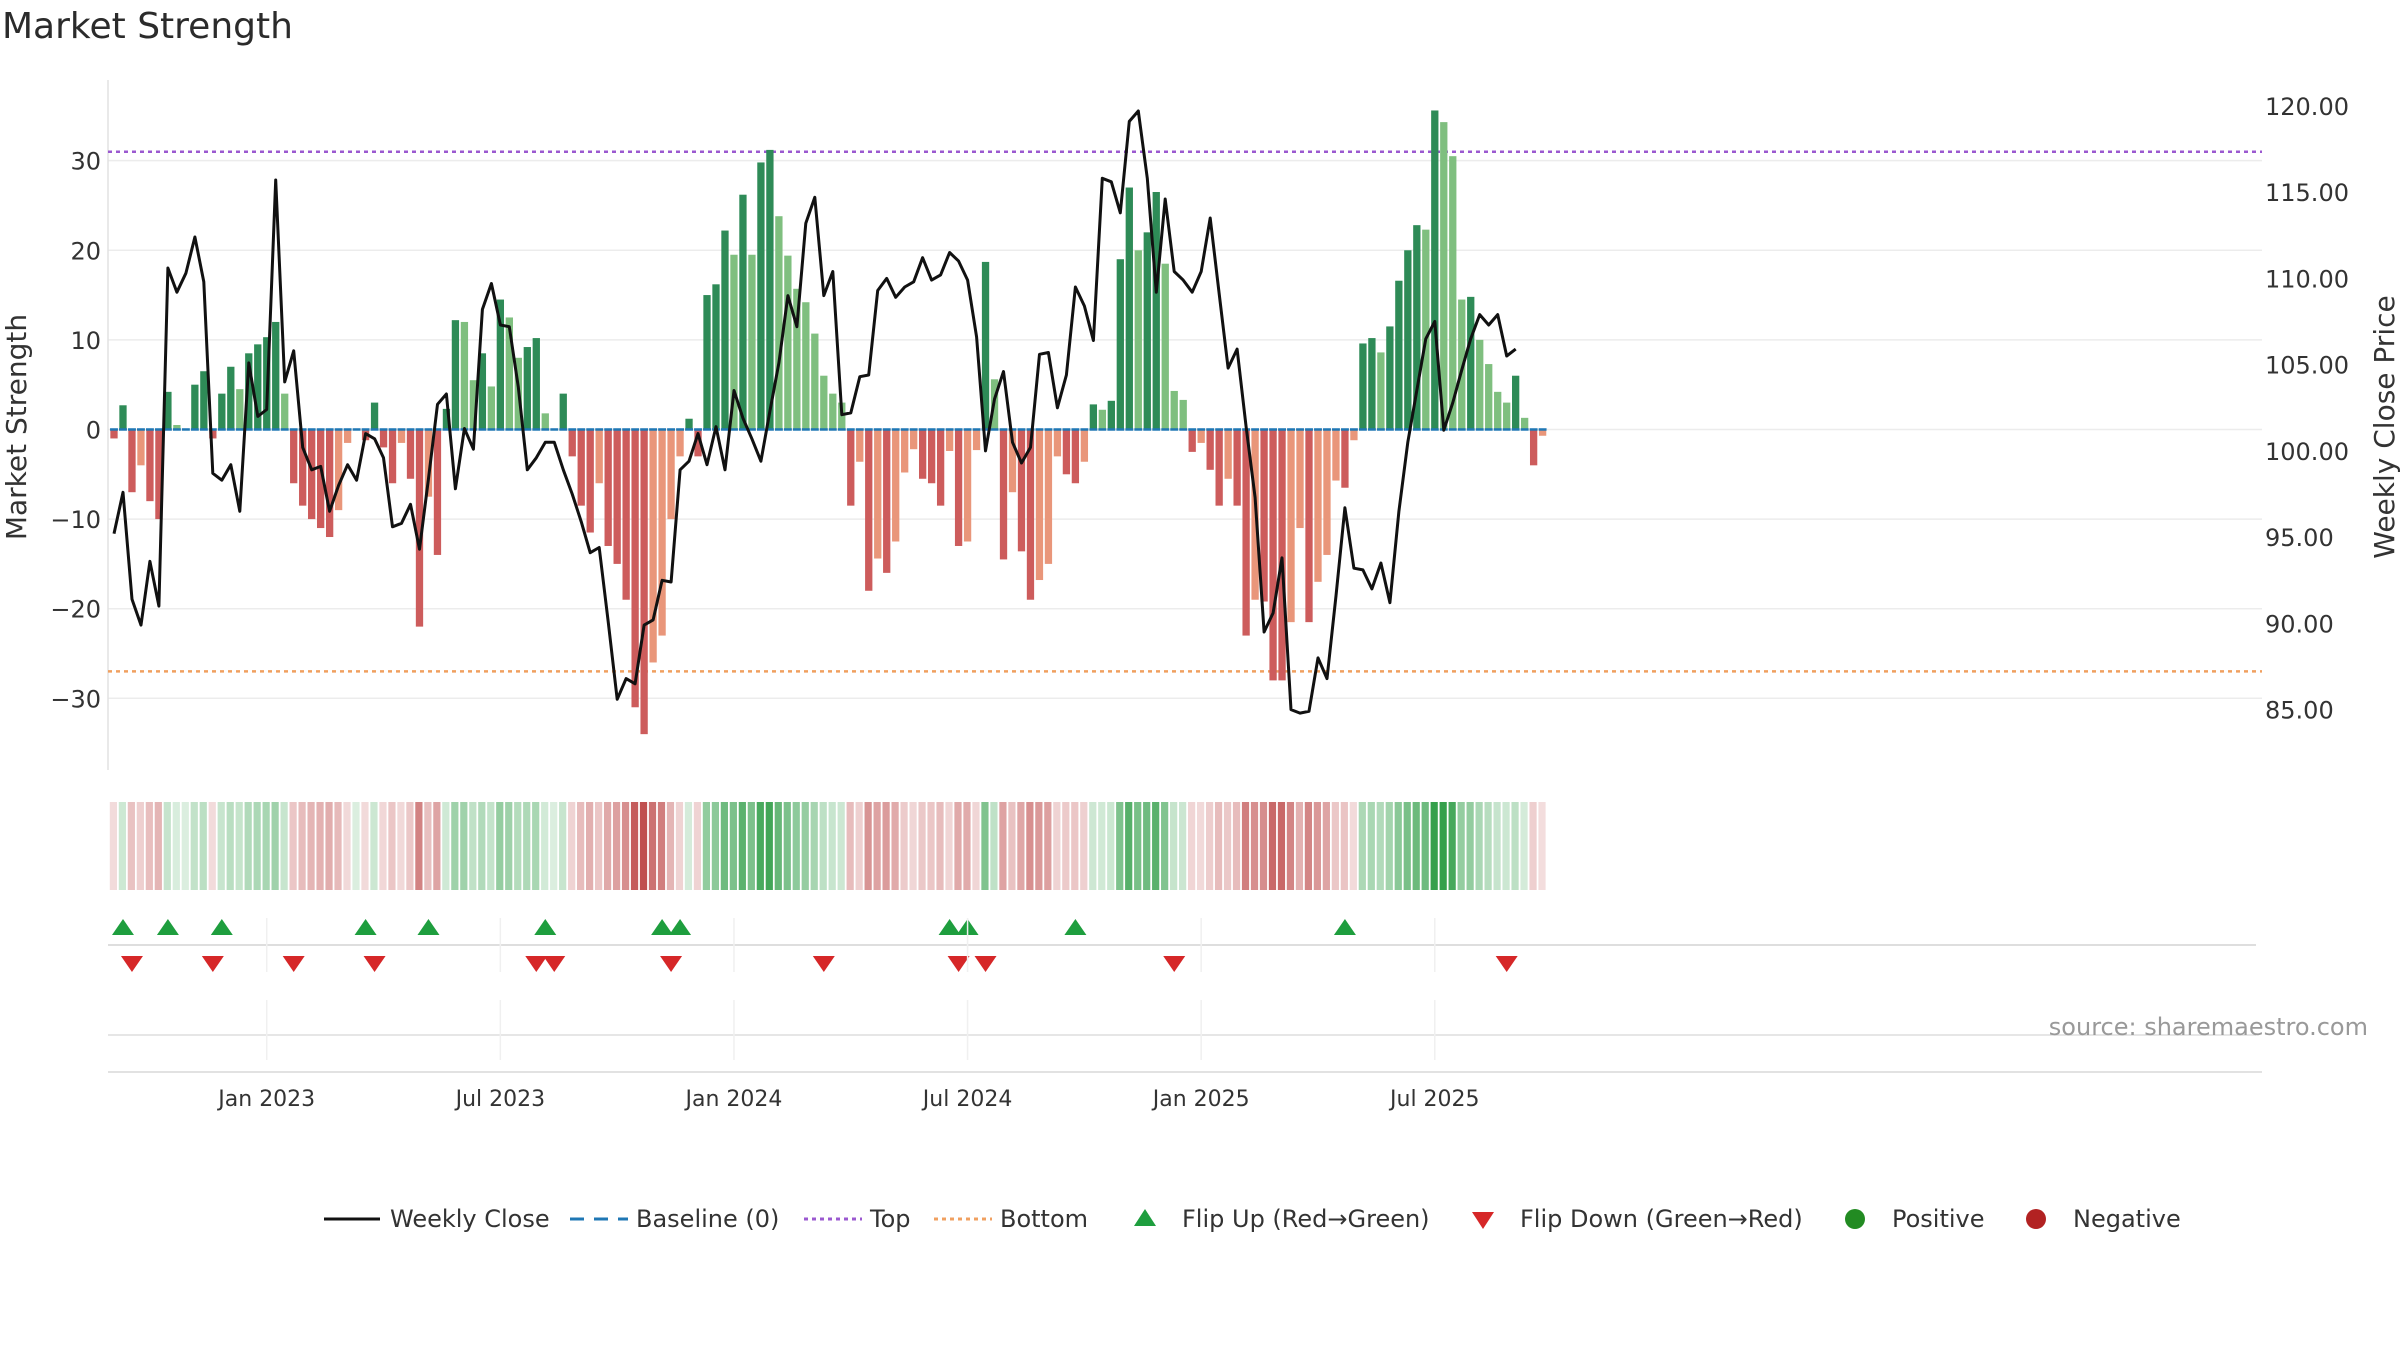  What do you see at coordinates (265, 1099) in the screenshot?
I see `x-tick-label: Jan 2023` at bounding box center [265, 1099].